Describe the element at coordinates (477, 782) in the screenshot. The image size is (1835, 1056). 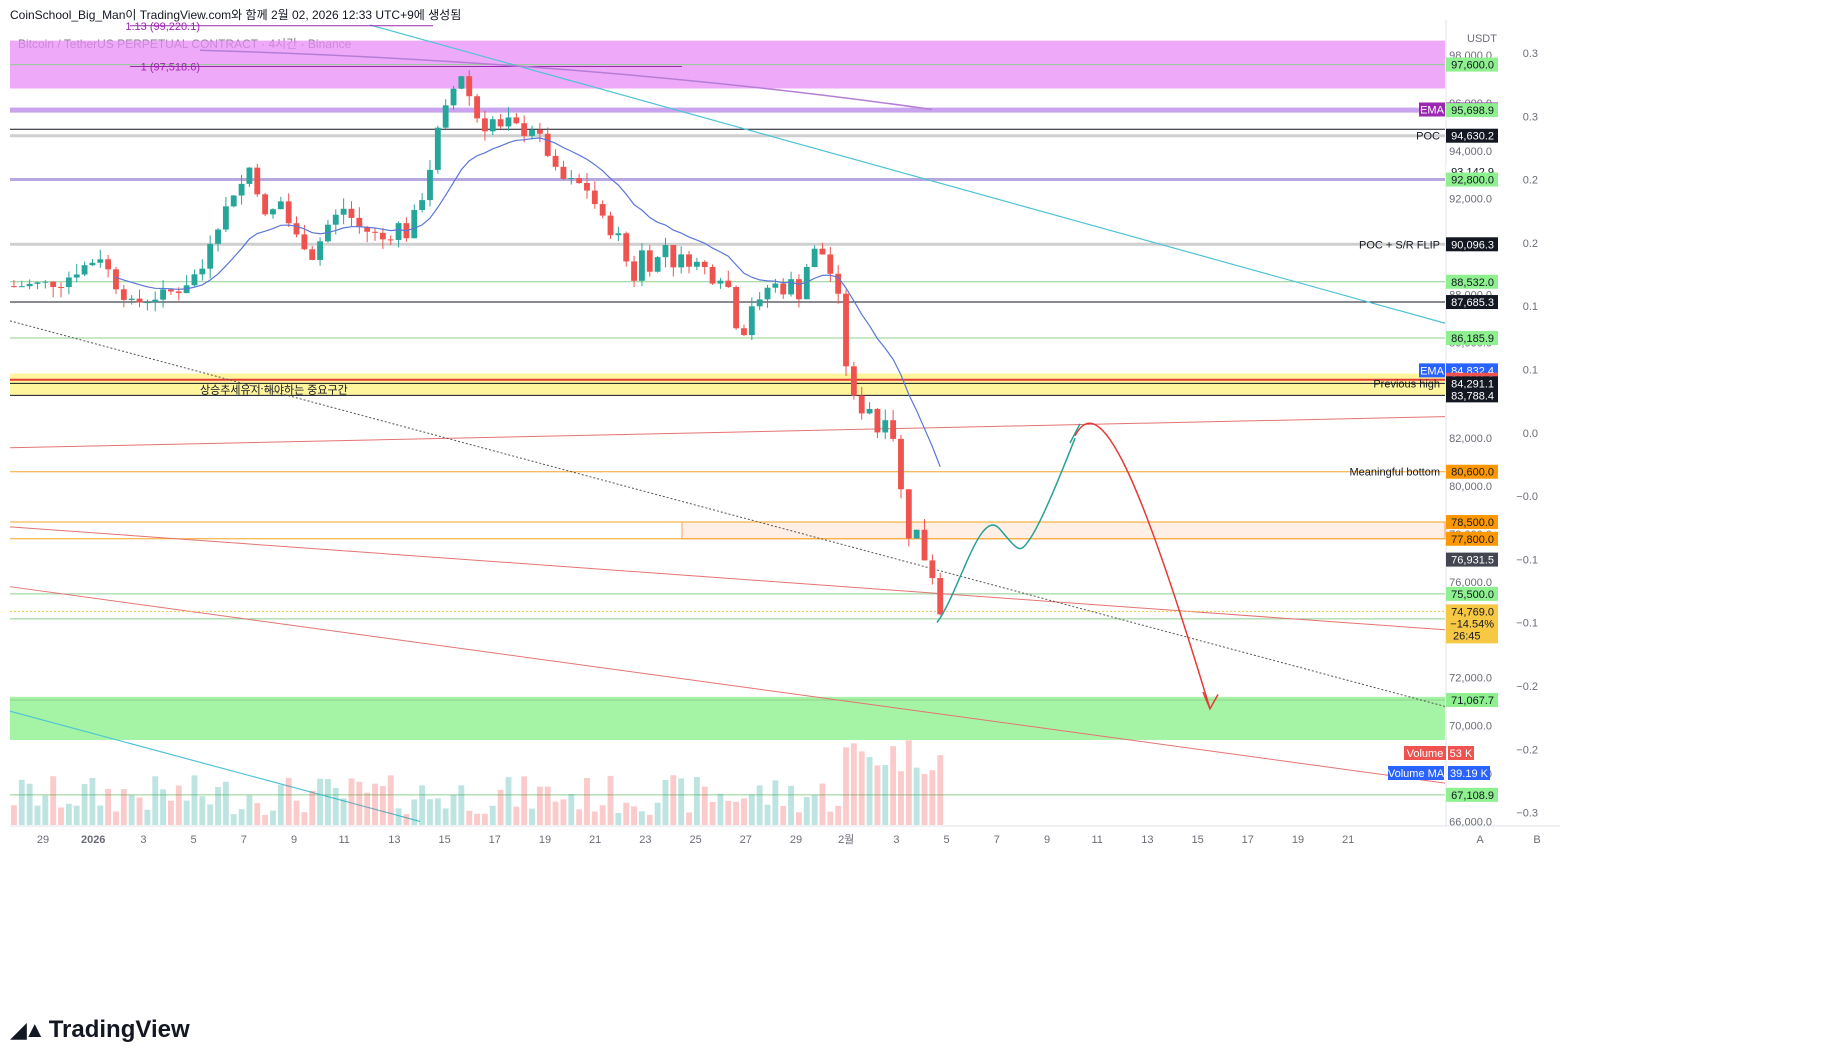
I see `volume-layer` at that location.